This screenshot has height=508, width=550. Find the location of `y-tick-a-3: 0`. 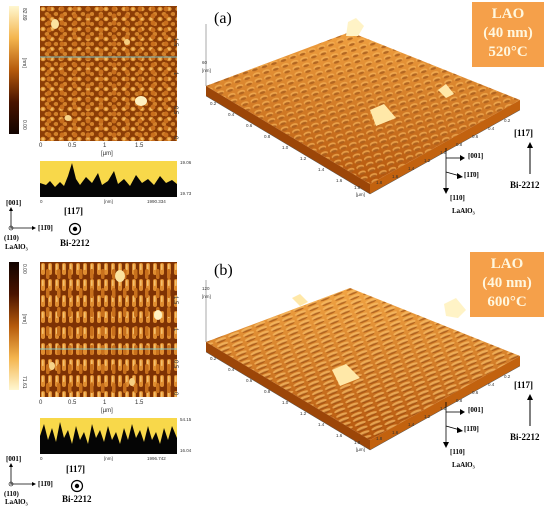

y-tick-a-3: 0 is located at coordinates (175, 138).